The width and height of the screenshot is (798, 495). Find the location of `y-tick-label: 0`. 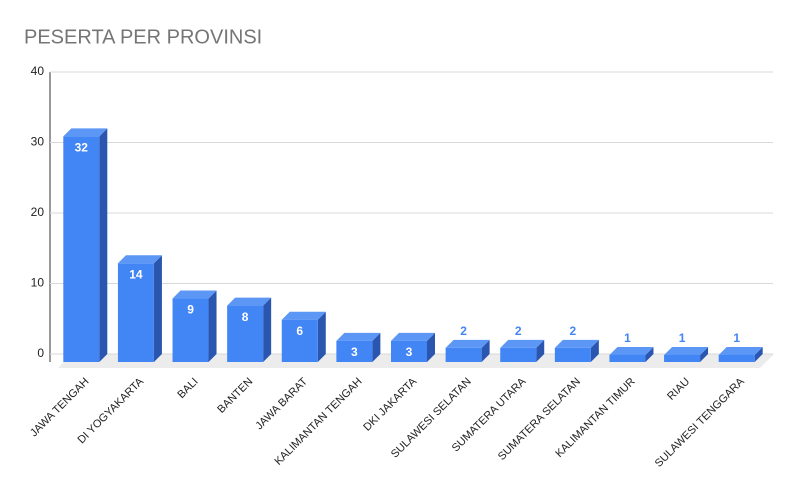

y-tick-label: 0 is located at coordinates (40, 353).